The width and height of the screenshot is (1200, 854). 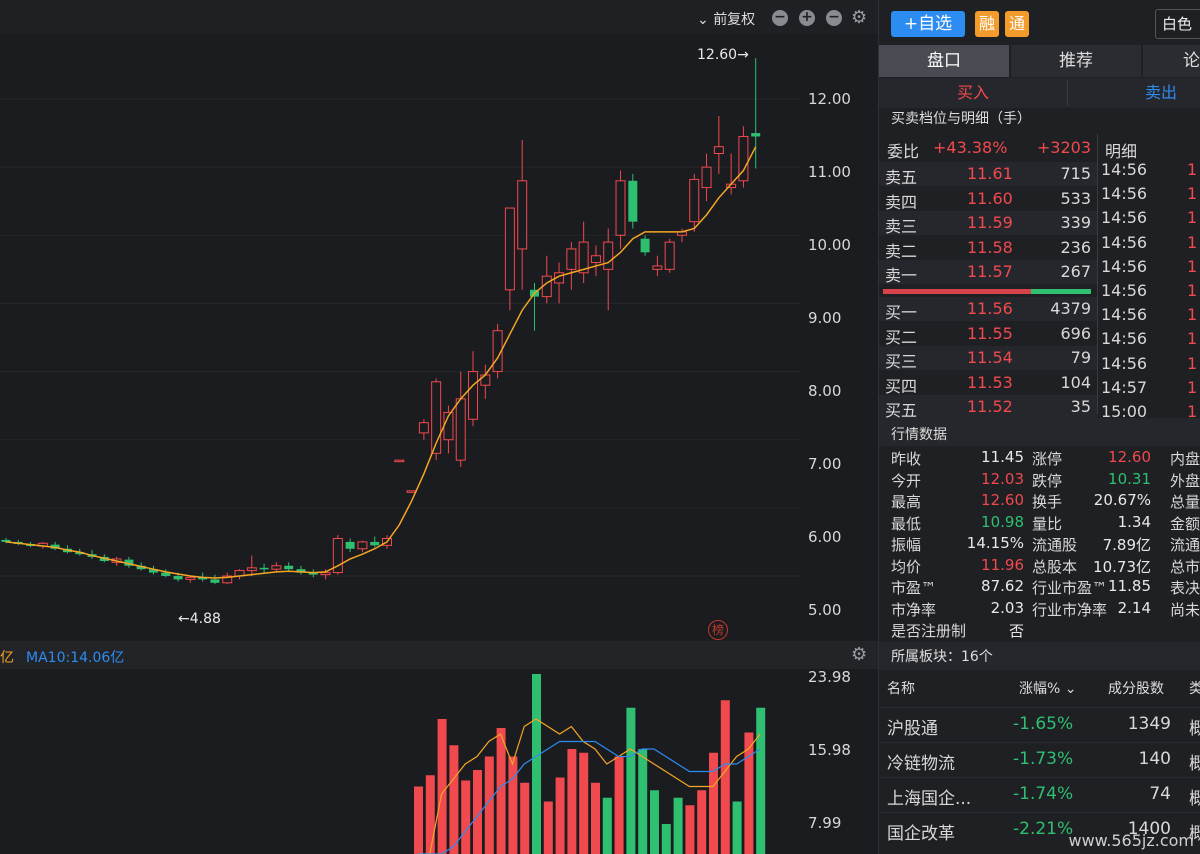 I want to click on ask-row: 卖三 11.59 339, so click(x=988, y=223).